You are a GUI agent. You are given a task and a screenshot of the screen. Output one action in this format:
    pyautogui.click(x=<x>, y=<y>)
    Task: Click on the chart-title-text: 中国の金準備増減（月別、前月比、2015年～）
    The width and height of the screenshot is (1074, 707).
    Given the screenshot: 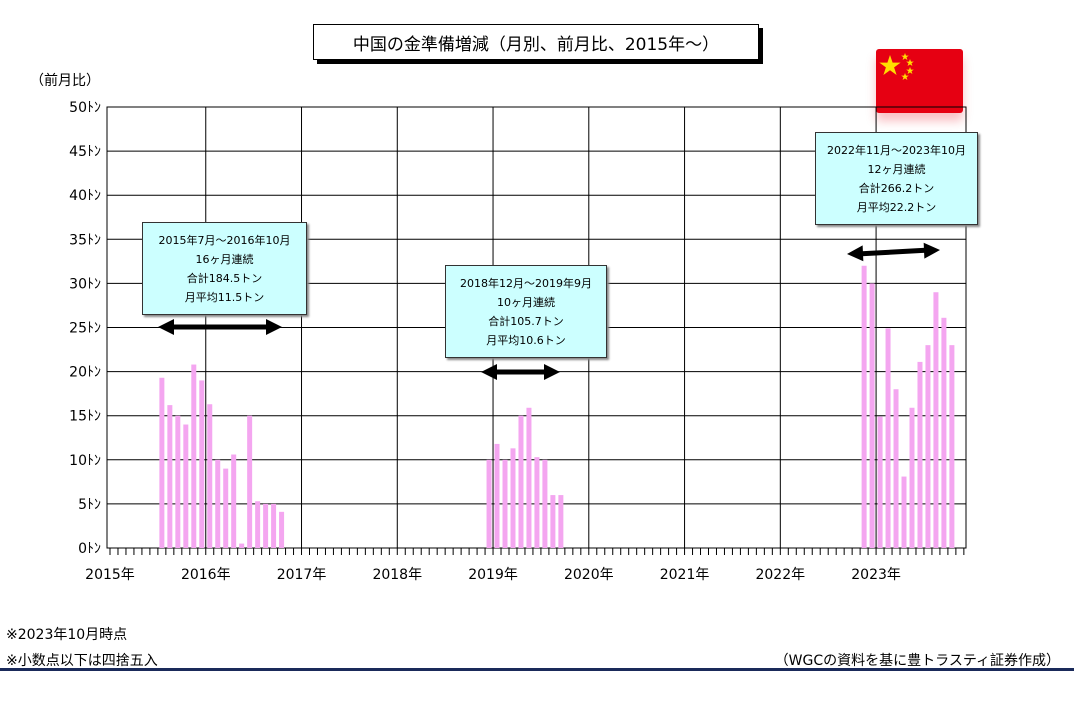 What is the action you would take?
    pyautogui.click(x=536, y=44)
    